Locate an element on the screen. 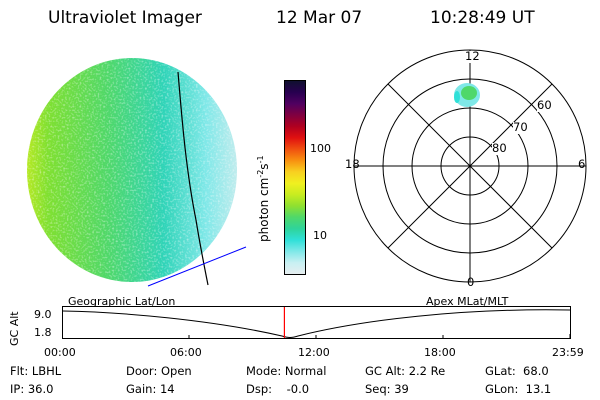  filter-readout: Flt: LBHL is located at coordinates (36, 371).